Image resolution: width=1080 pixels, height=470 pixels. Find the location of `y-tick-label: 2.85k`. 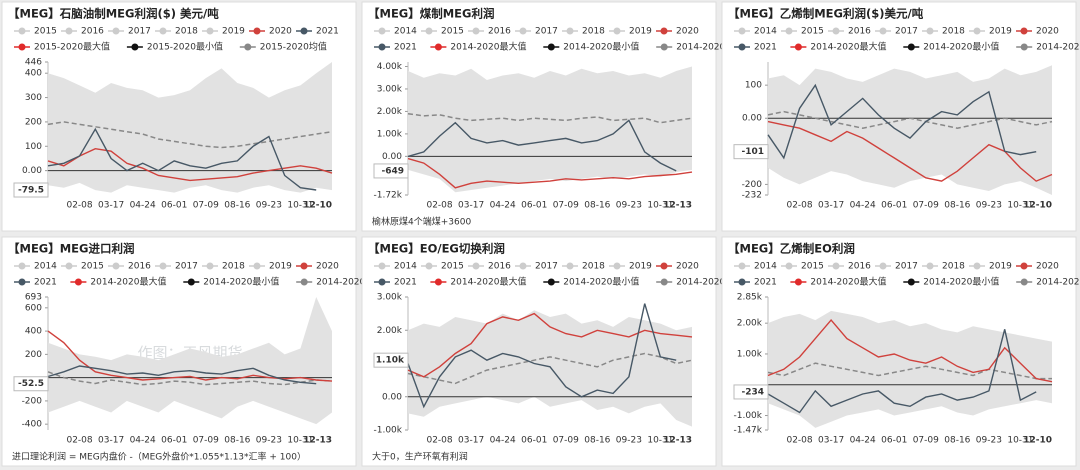

y-tick-label: 2.85k is located at coordinates (750, 298).